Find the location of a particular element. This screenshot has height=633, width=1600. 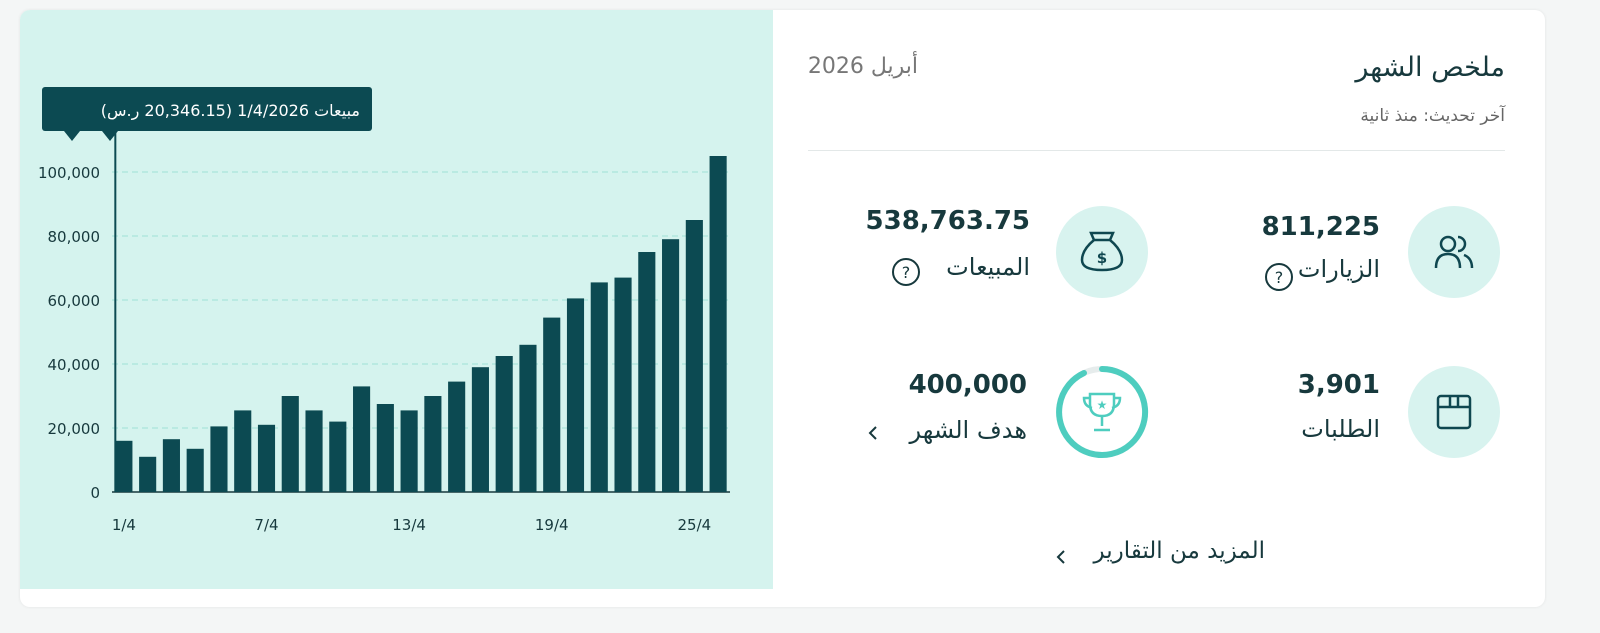

metric-value: 811,225 is located at coordinates (1320, 227).